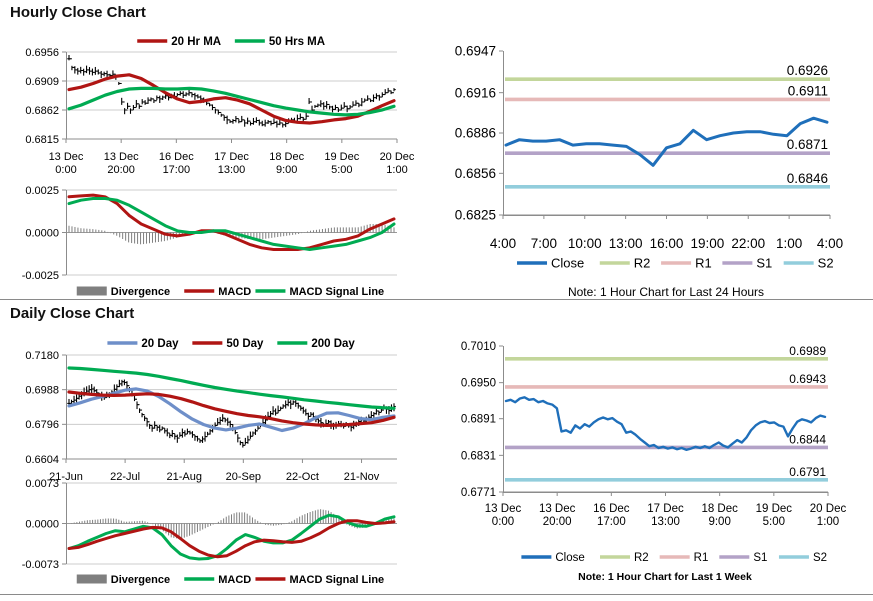 The height and width of the screenshot is (601, 873). Describe the element at coordinates (245, 344) in the screenshot. I see `svg-text: 50 Day` at that location.